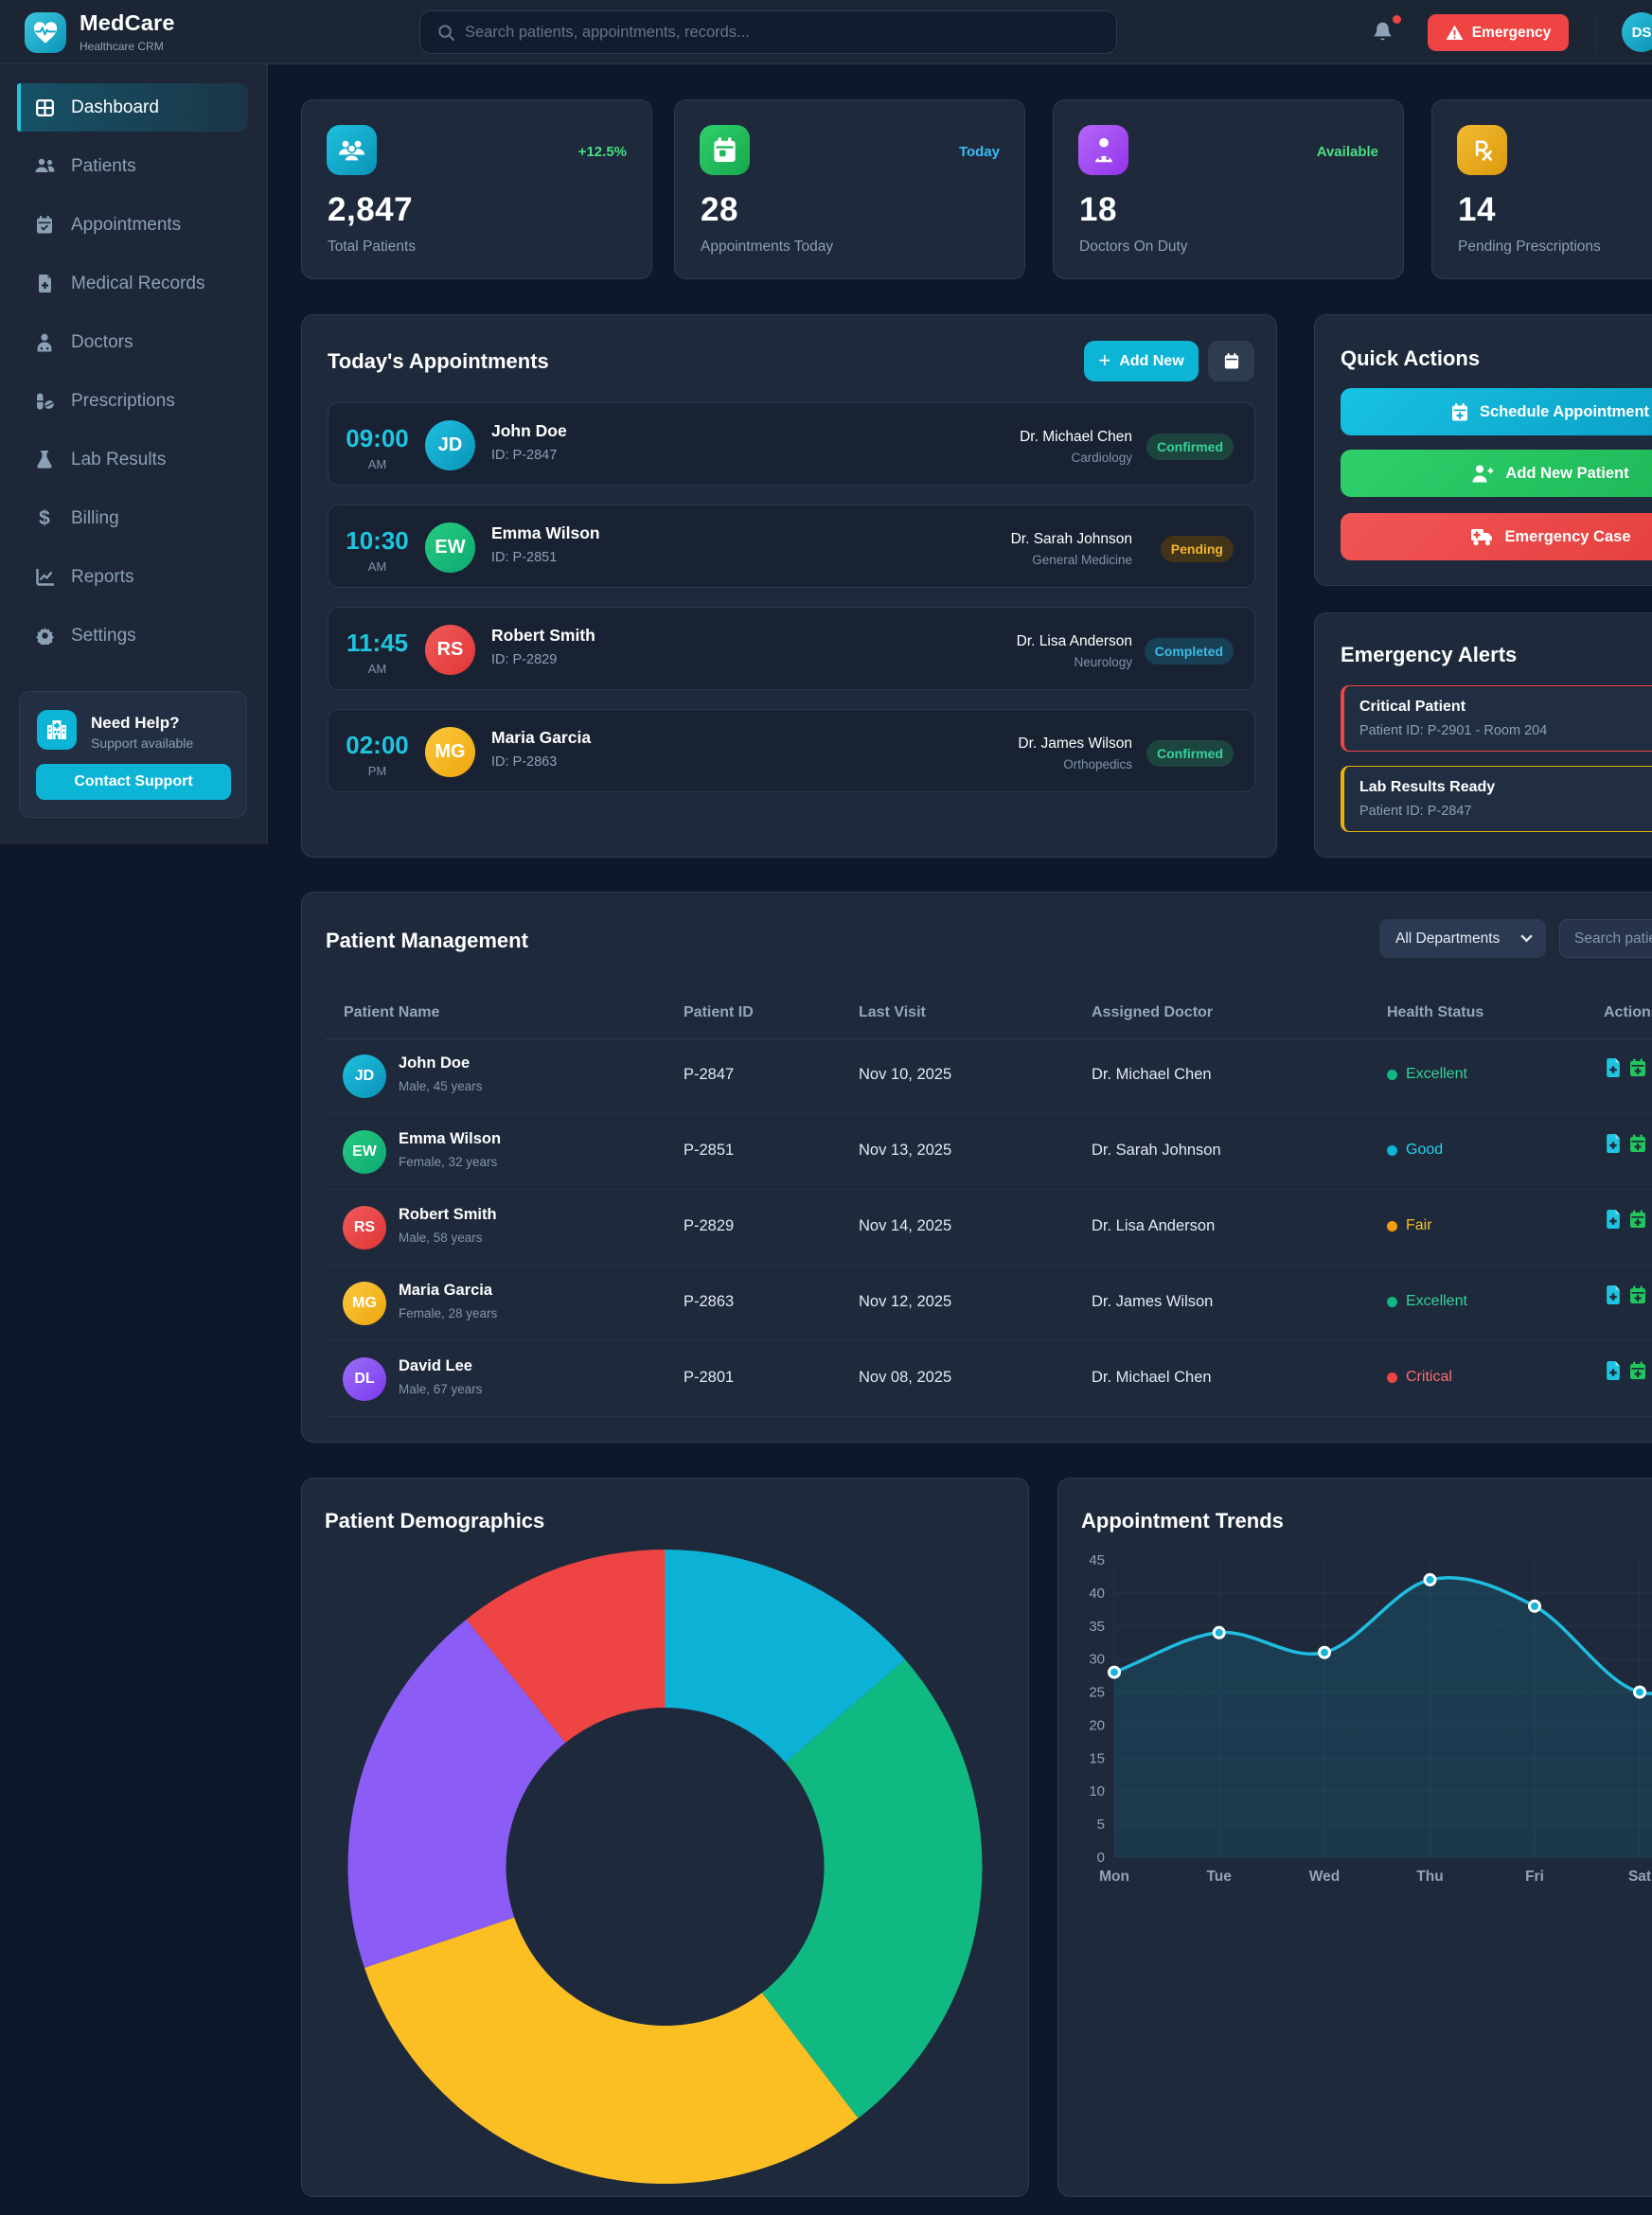 The image size is (1652, 2215). What do you see at coordinates (1534, 1877) in the screenshot?
I see `svg-text: Fri` at bounding box center [1534, 1877].